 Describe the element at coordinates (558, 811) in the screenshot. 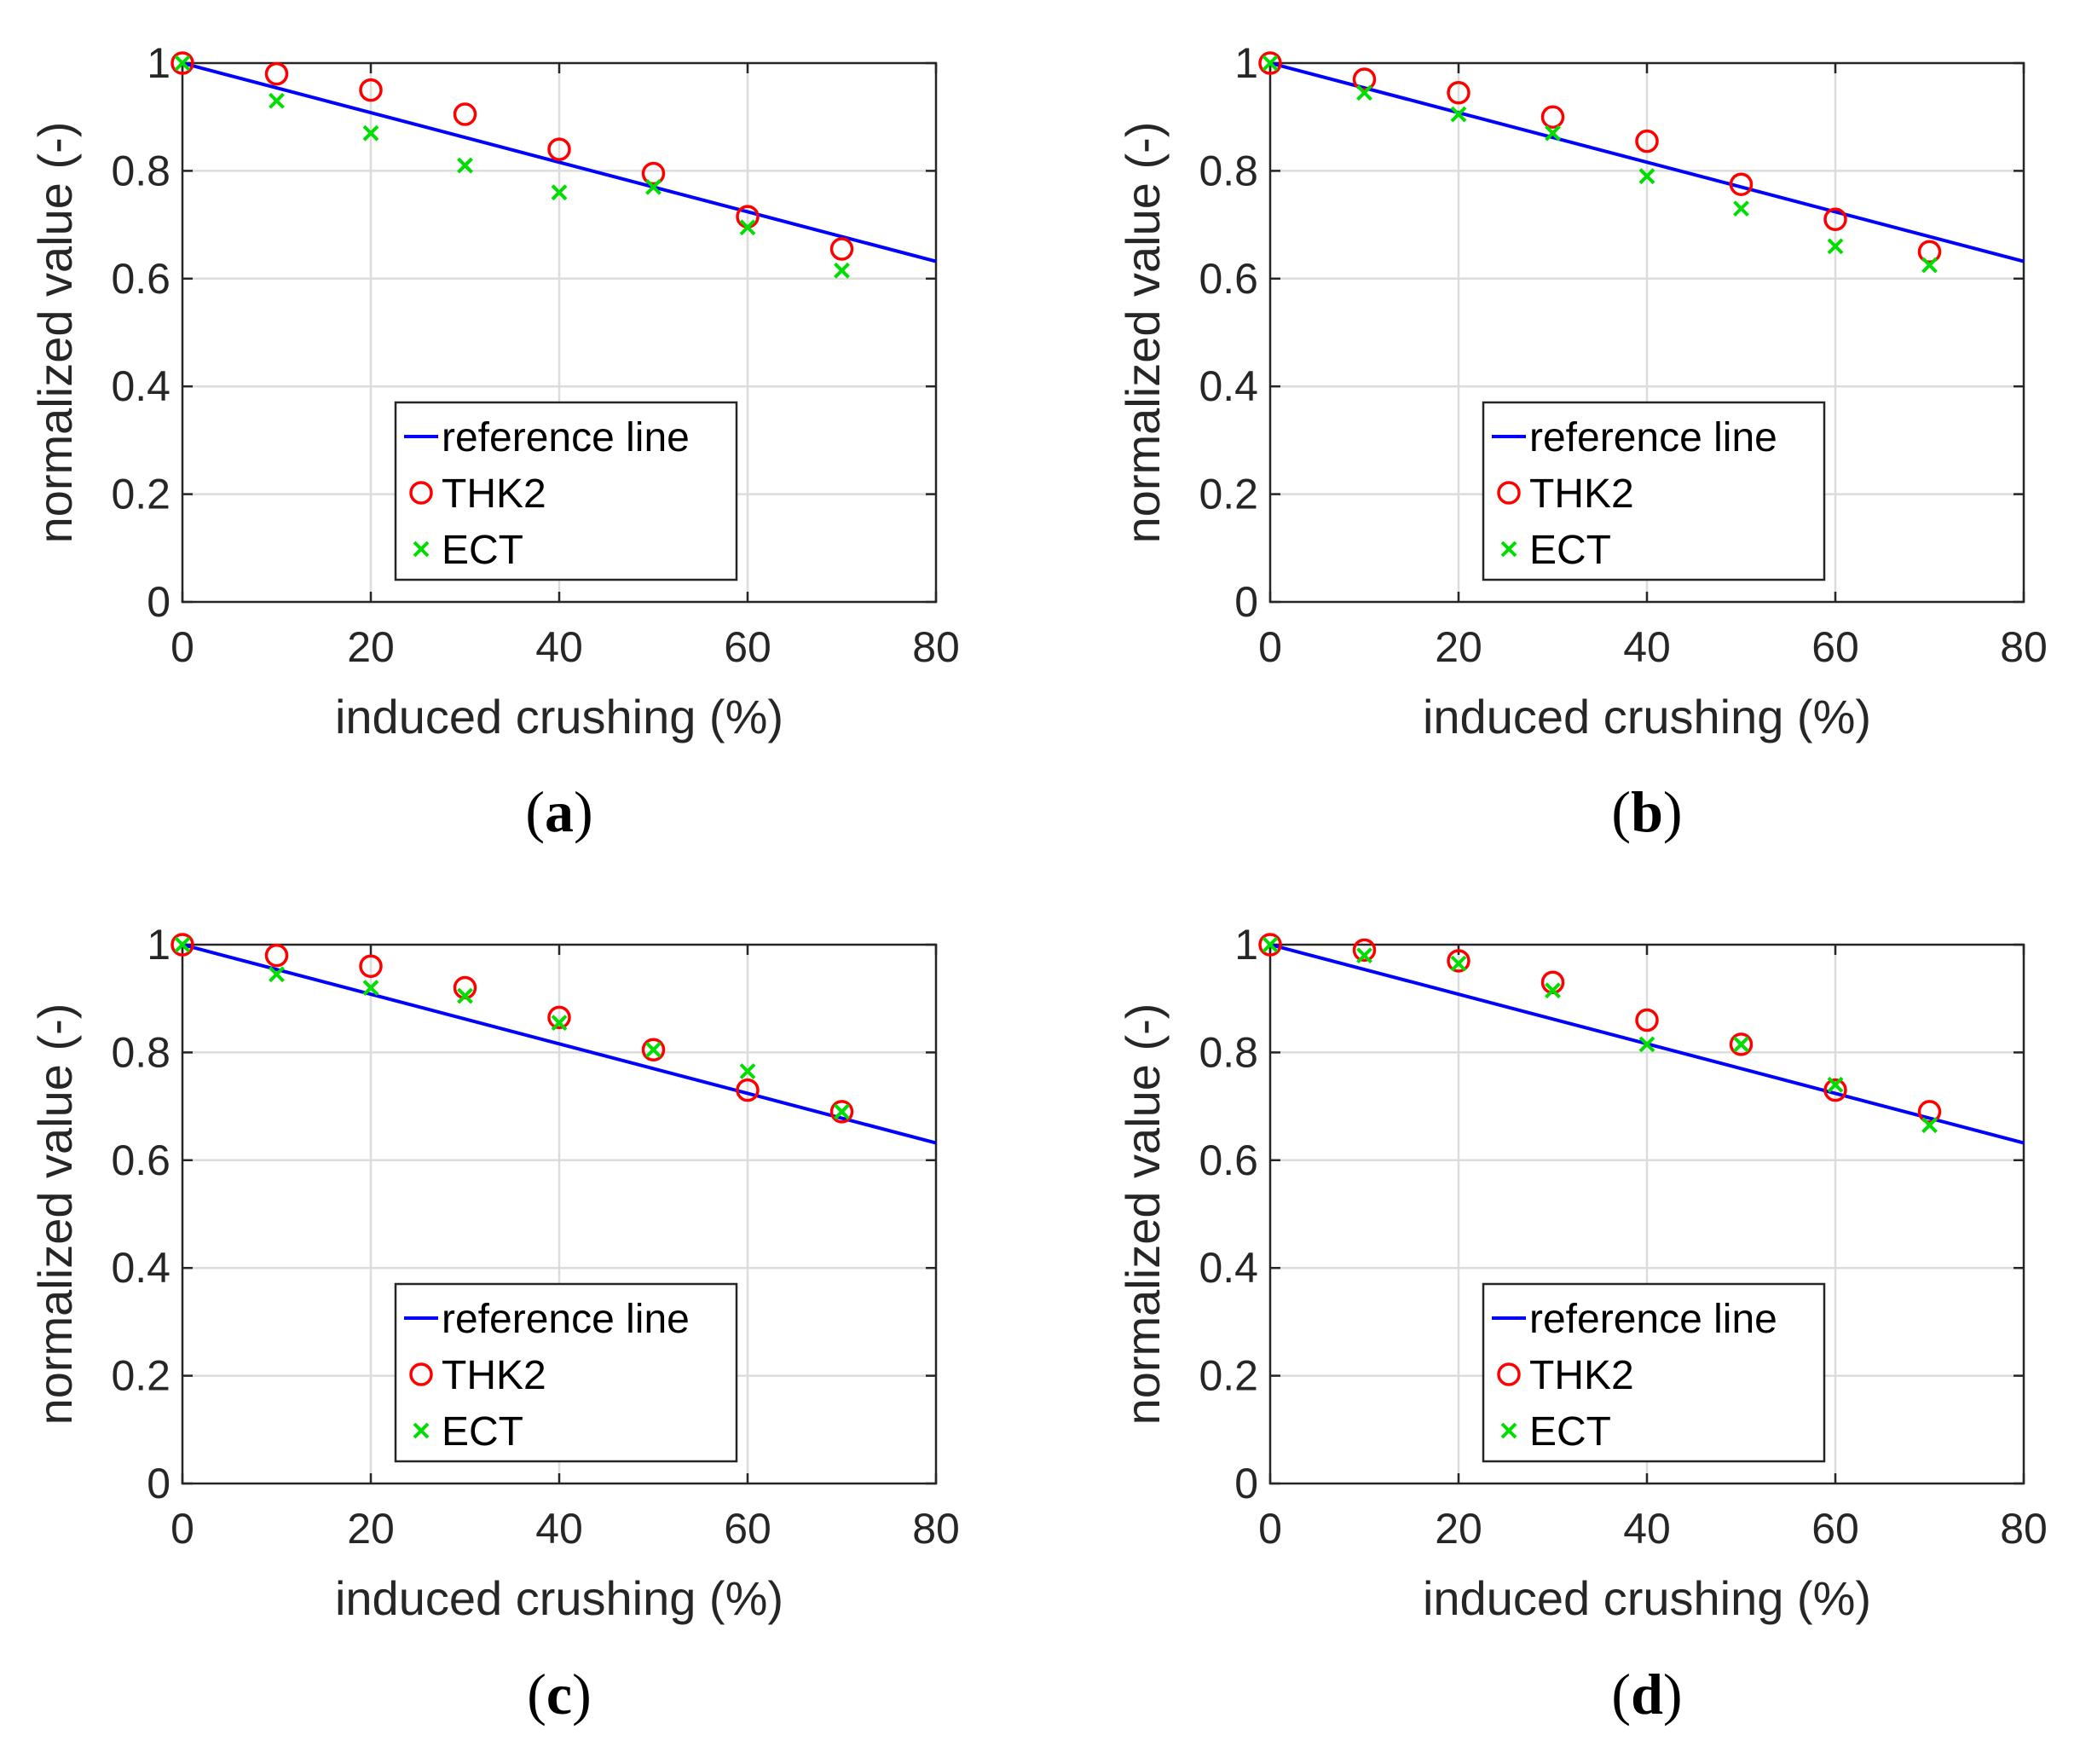

I see `panel-caption: (a)` at that location.